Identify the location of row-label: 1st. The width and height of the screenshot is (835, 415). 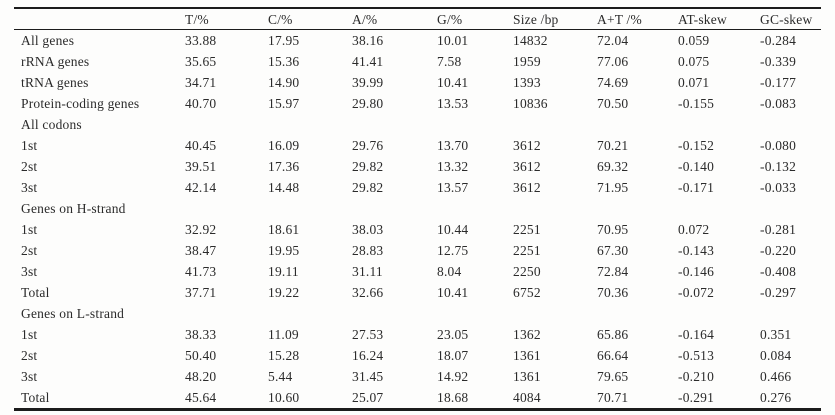
(29, 229).